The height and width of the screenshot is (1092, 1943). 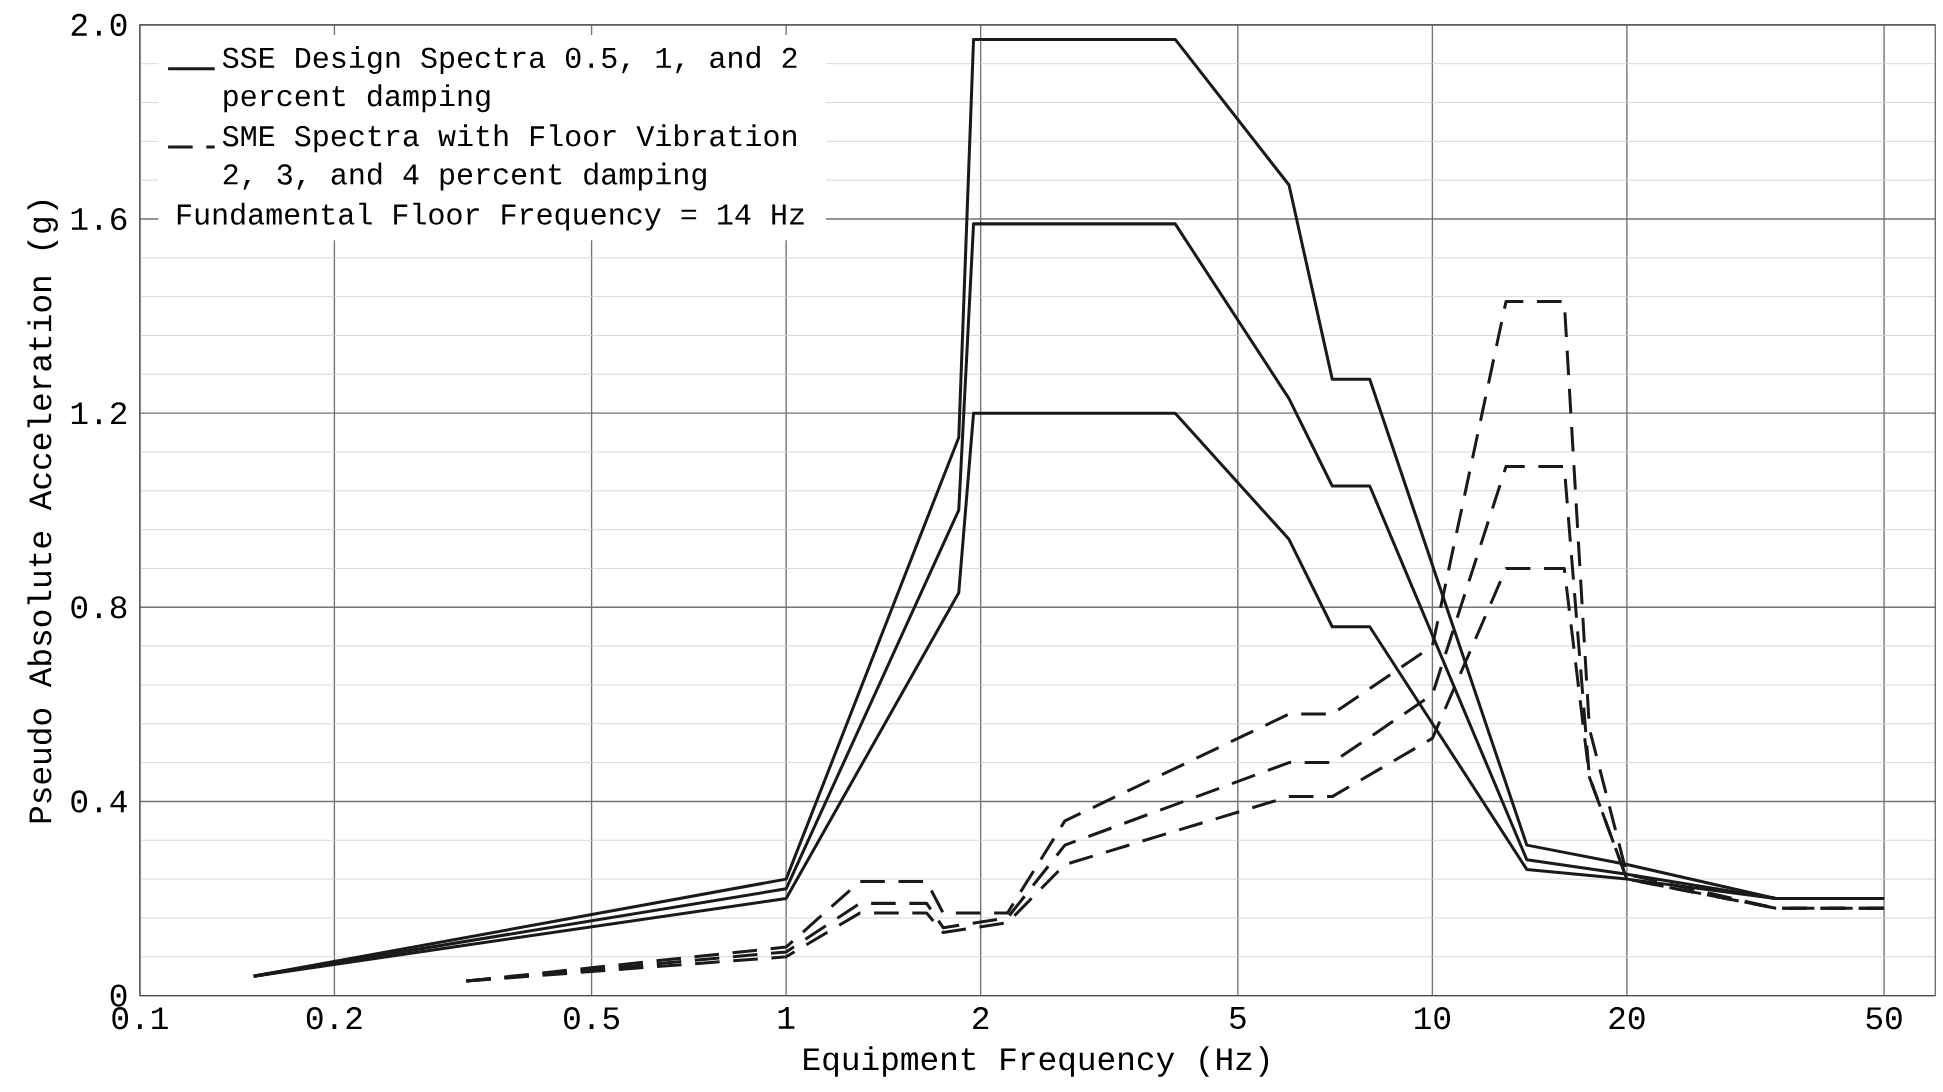 What do you see at coordinates (42, 512) in the screenshot?
I see `y-axis-title: Pseudo Absolute Acceleration (g)` at bounding box center [42, 512].